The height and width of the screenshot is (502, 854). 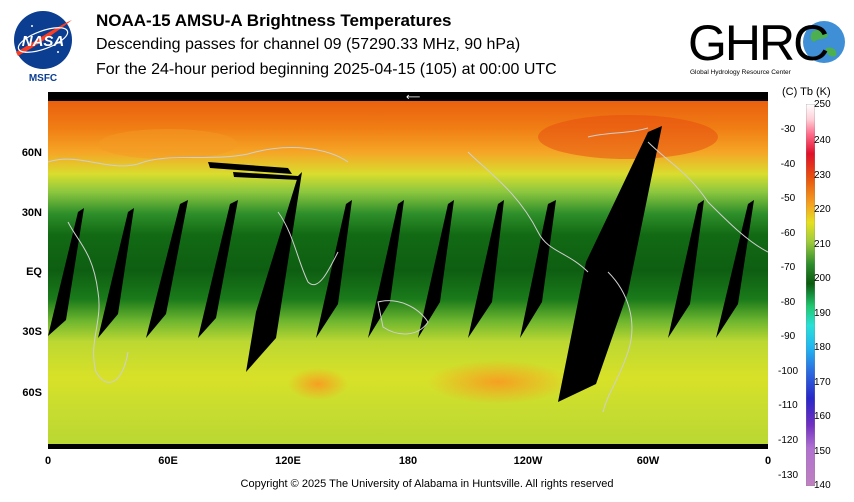 What do you see at coordinates (810, 295) in the screenshot?
I see `colorbar` at bounding box center [810, 295].